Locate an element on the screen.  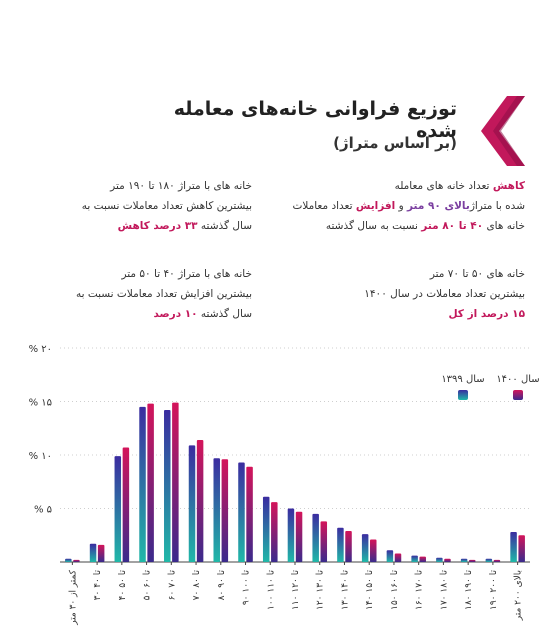
x-tick-label: ۳۰ تا ۴۰ is located at coordinates (98, 585).